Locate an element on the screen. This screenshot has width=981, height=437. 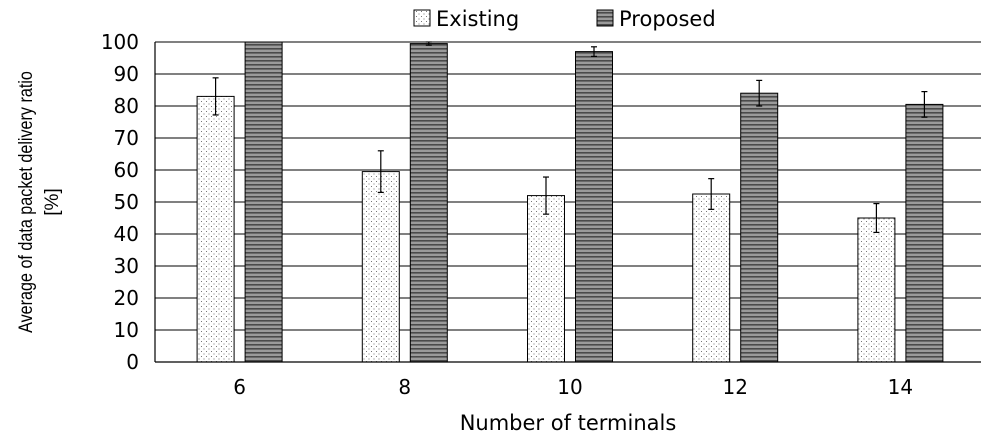
y-axis-label-line-1: Average of data packet delivery ratio is located at coordinates (26, 202).